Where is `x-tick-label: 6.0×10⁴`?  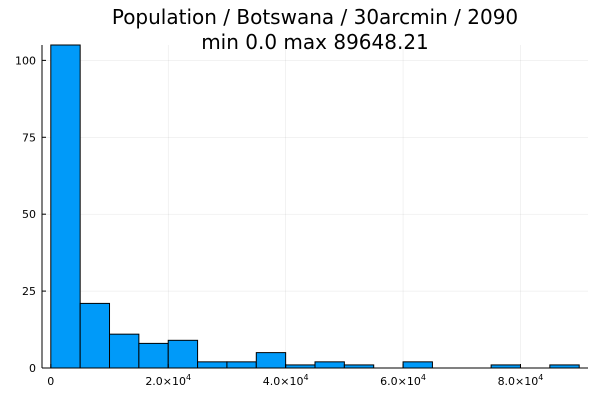
x-tick-label: 6.0×10⁴ is located at coordinates (403, 380).